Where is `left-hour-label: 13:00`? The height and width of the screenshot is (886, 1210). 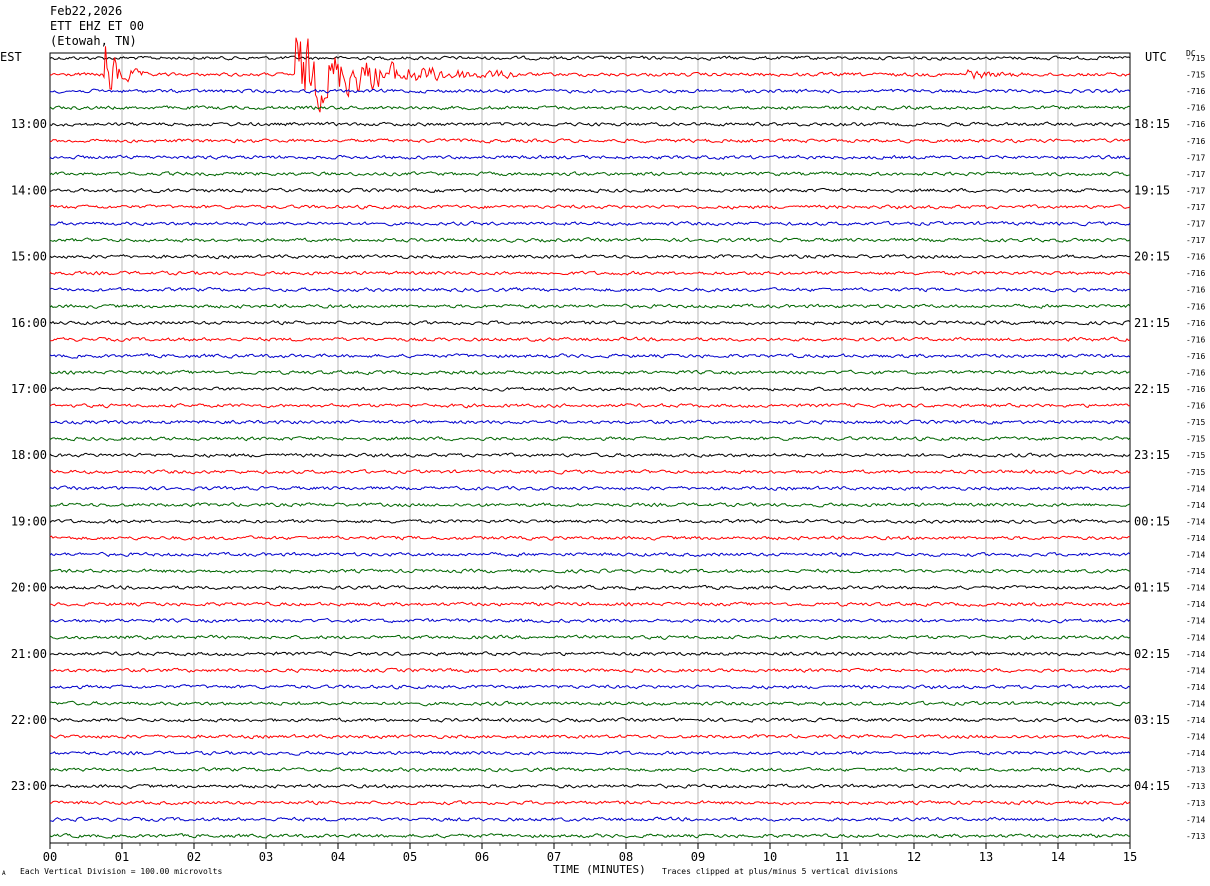
left-hour-label: 13:00 is located at coordinates (29, 124).